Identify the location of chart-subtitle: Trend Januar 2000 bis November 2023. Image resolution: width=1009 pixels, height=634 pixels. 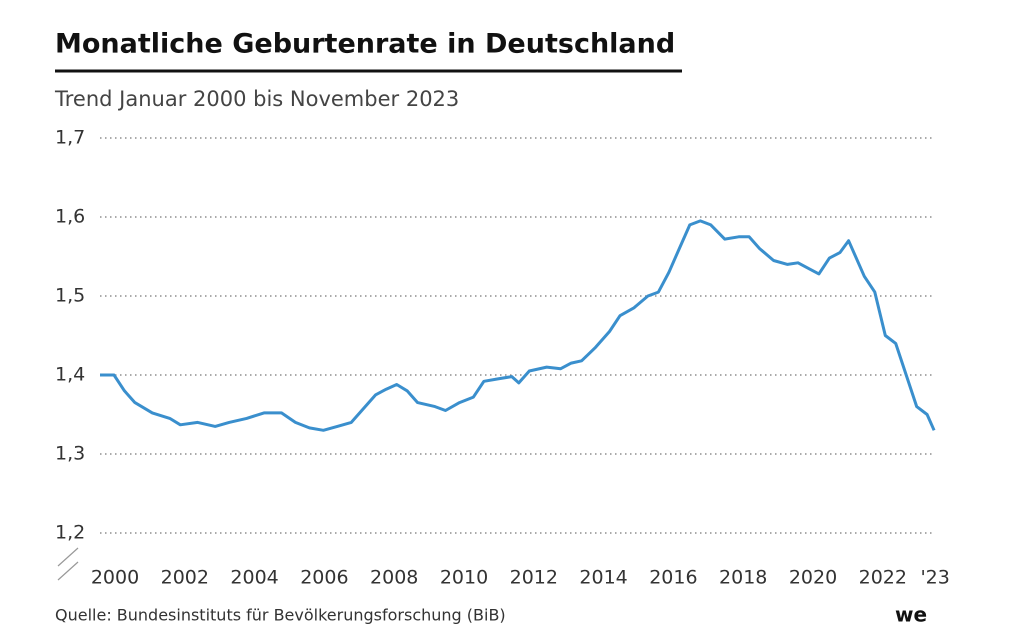
(256, 99).